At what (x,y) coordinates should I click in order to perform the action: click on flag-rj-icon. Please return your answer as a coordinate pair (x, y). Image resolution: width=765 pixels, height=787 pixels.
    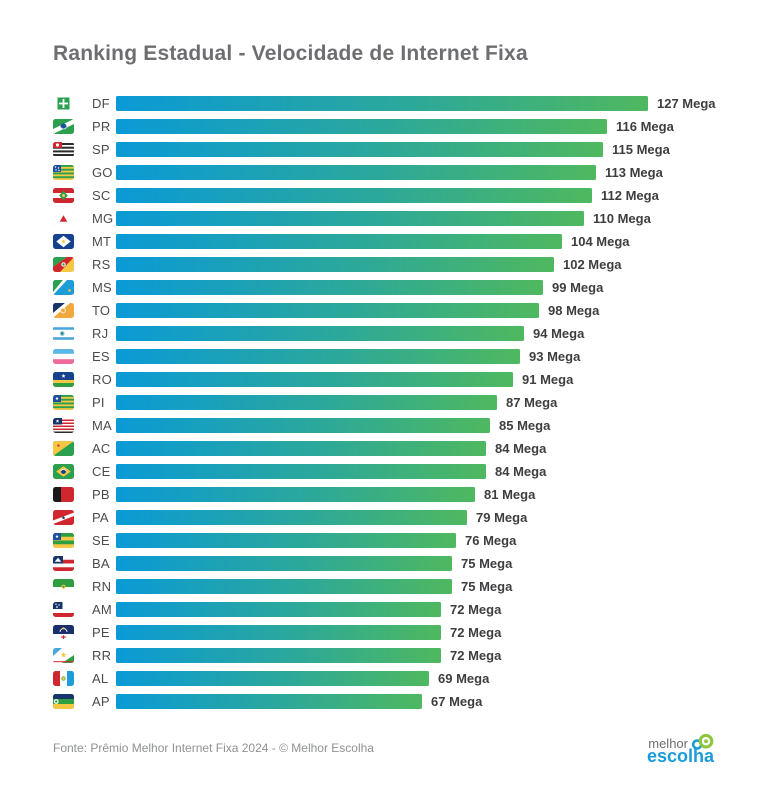
    Looking at the image, I should click on (63, 333).